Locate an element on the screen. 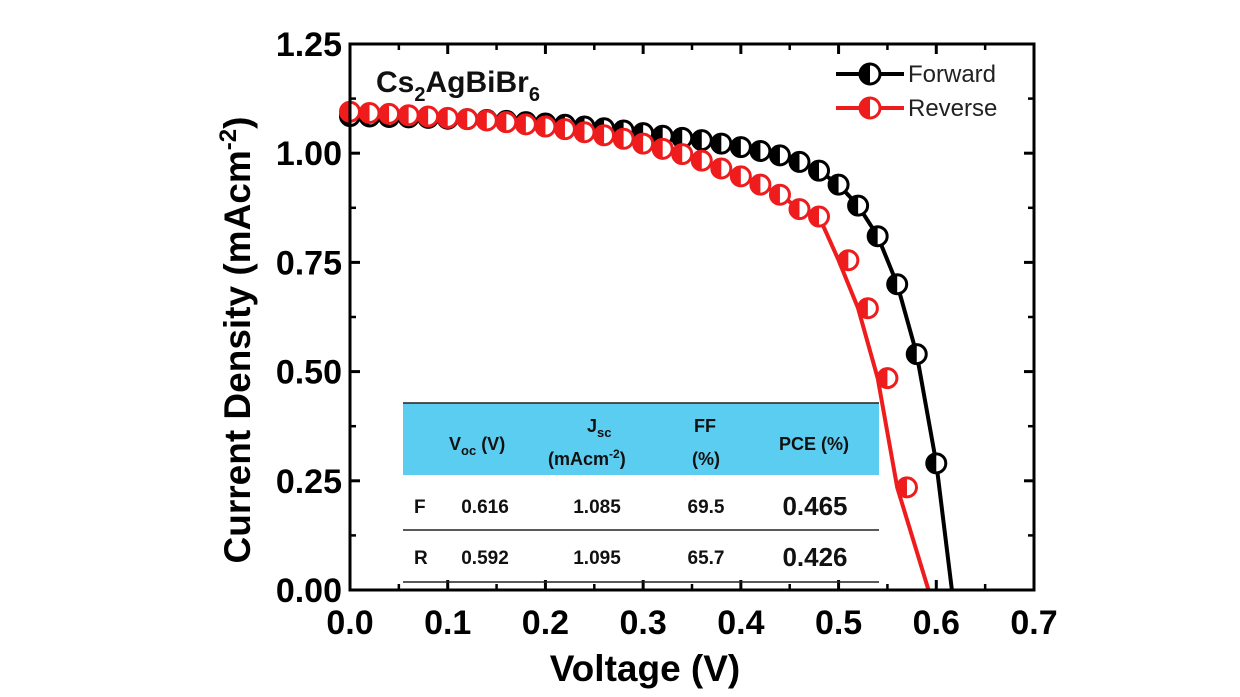 Image resolution: width=1240 pixels, height=697 pixels. x-tick-label: 0.4 is located at coordinates (740, 623).